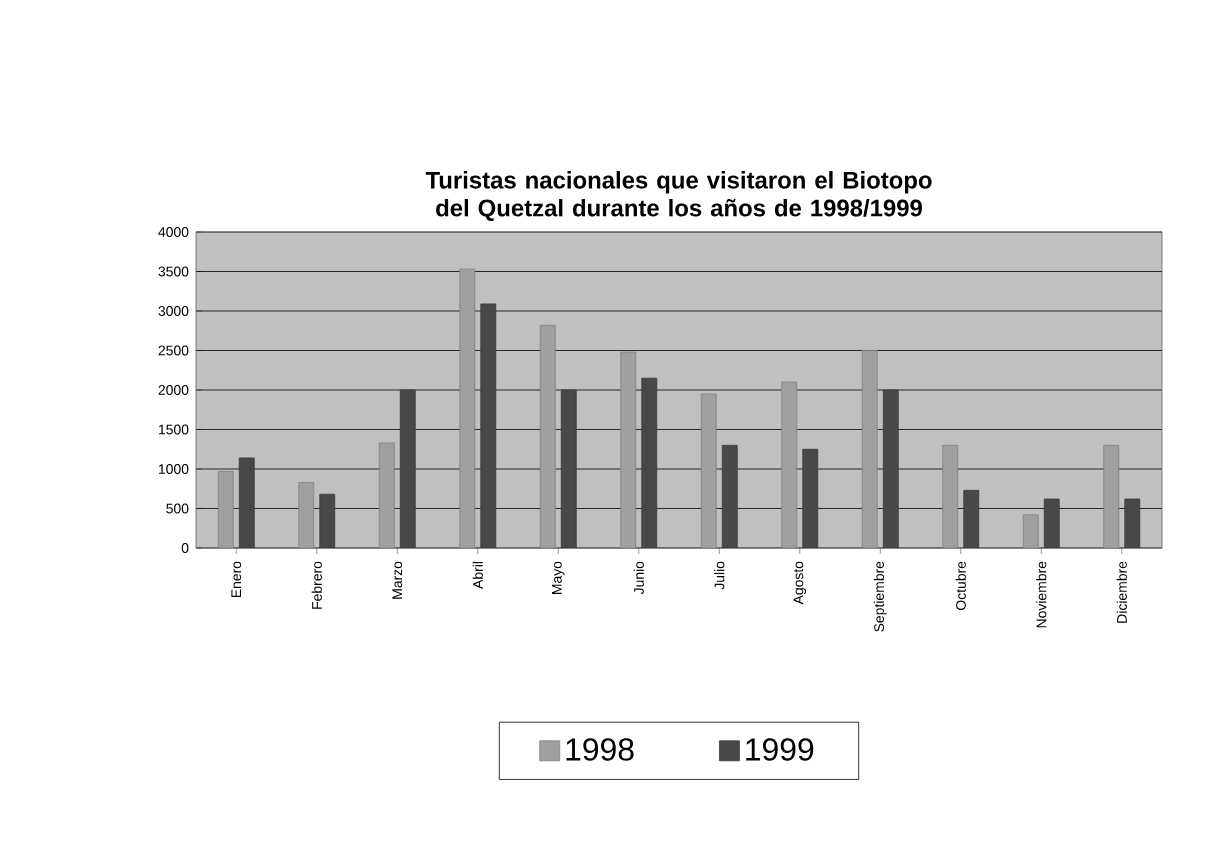 This screenshot has width=1232, height=854. What do you see at coordinates (678, 196) in the screenshot?
I see `chart-title: Turistas nacionales que visitaron el Biotopo del Quetzal durante los años de 1998/1999` at bounding box center [678, 196].